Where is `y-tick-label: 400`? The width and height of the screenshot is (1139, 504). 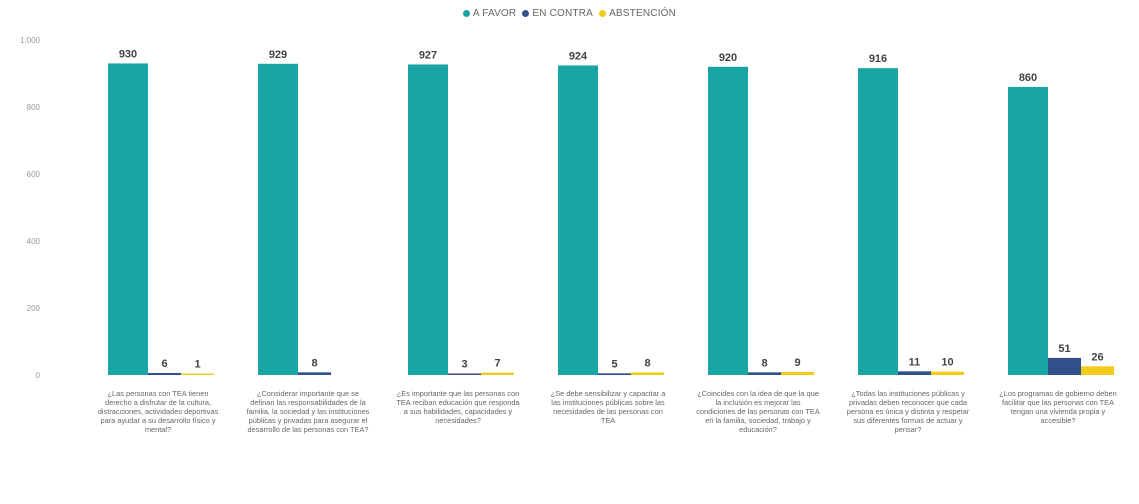 y-tick-label: 400 is located at coordinates (34, 241).